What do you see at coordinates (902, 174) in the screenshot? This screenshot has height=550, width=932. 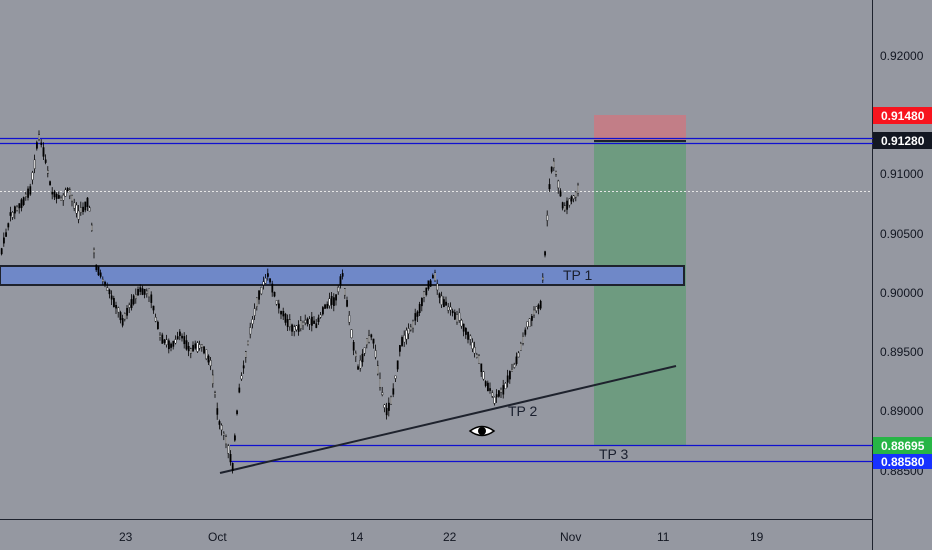 I see `price-tick: 0.91000` at bounding box center [902, 174].